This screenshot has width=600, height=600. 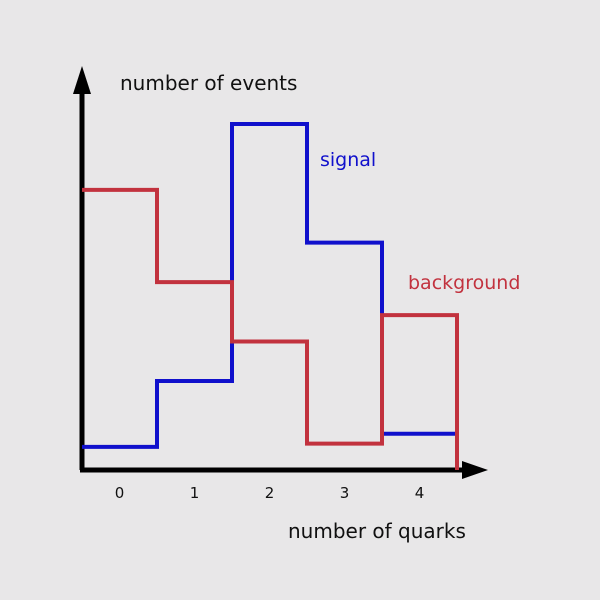 I want to click on x-tick-label: 0, so click(x=120, y=493).